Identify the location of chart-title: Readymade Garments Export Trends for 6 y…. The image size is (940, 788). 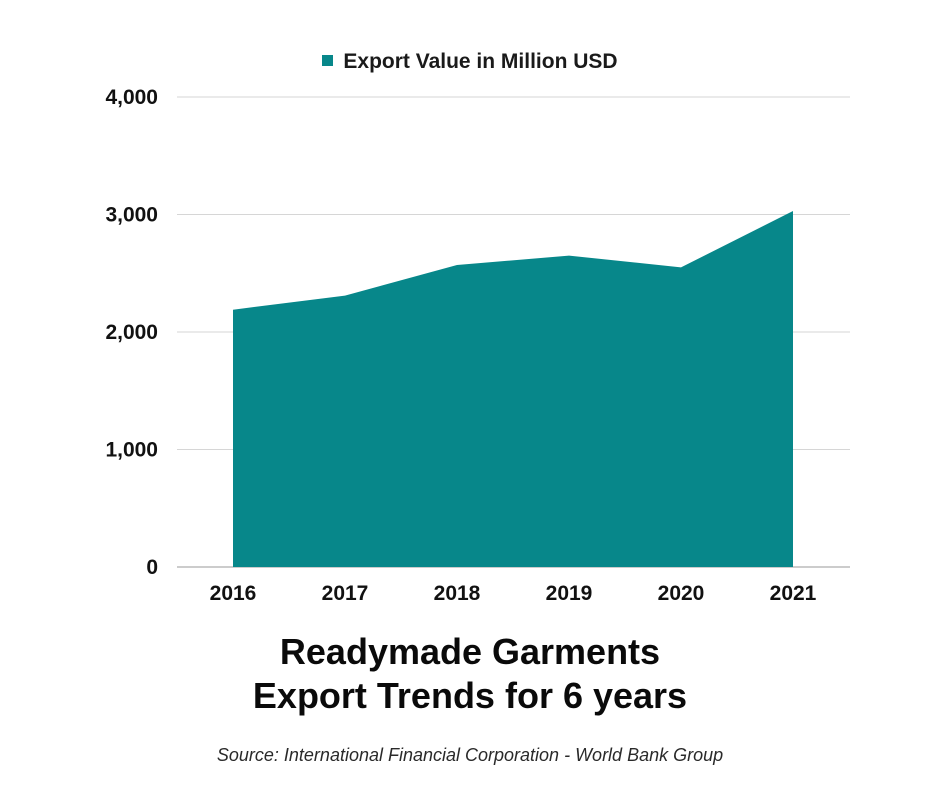
(470, 674).